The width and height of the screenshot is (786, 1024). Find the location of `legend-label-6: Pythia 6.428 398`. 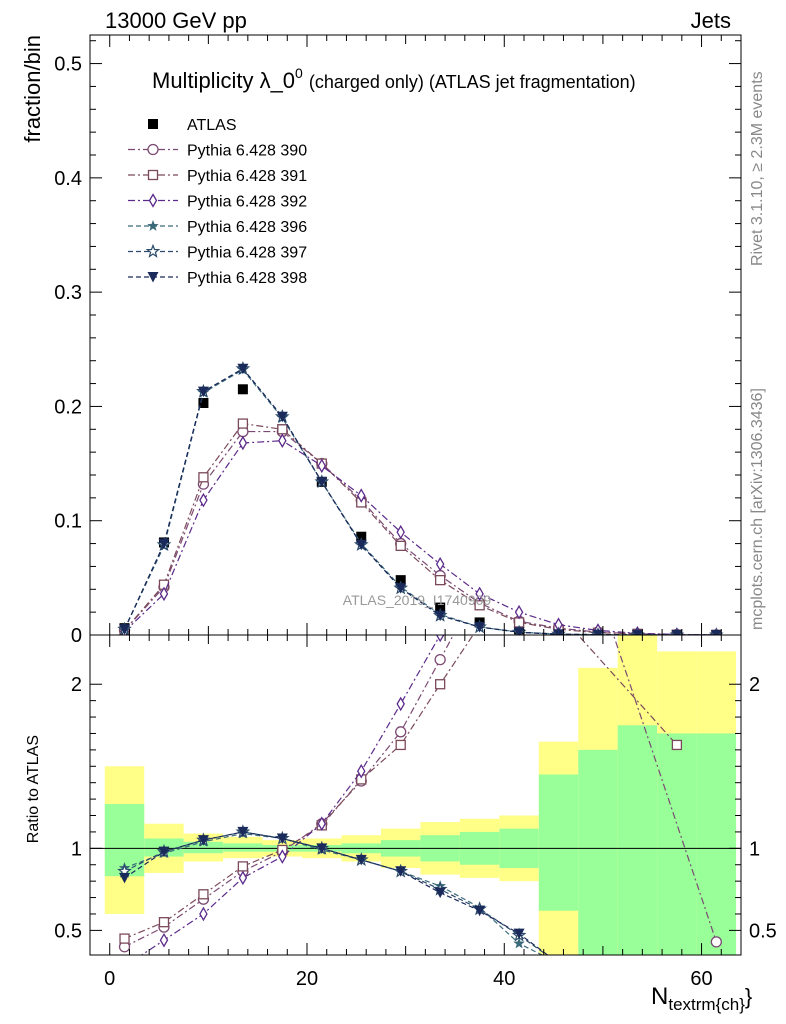

legend-label-6: Pythia 6.428 398 is located at coordinates (247, 278).